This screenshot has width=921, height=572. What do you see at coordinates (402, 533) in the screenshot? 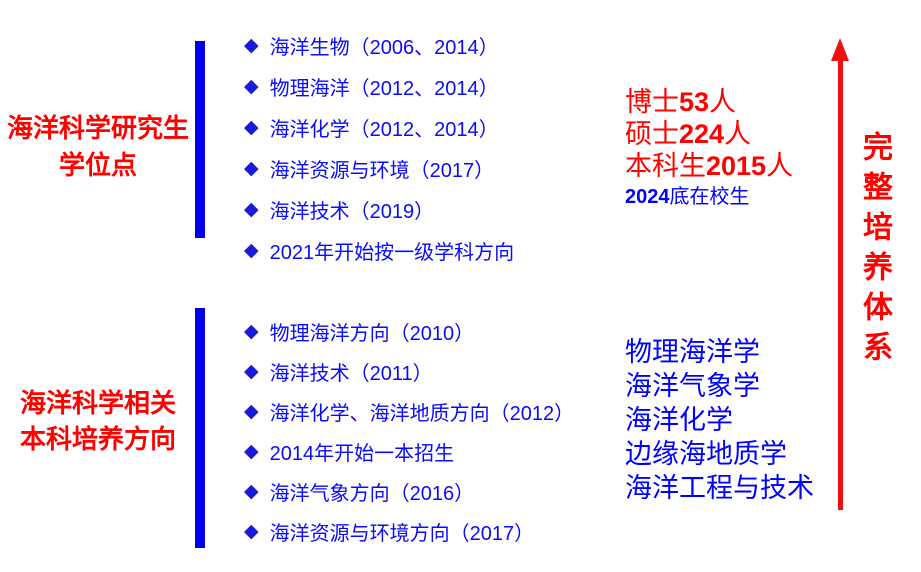
I see `list-item-label: 海洋资源与环境方向（2017）` at bounding box center [402, 533].